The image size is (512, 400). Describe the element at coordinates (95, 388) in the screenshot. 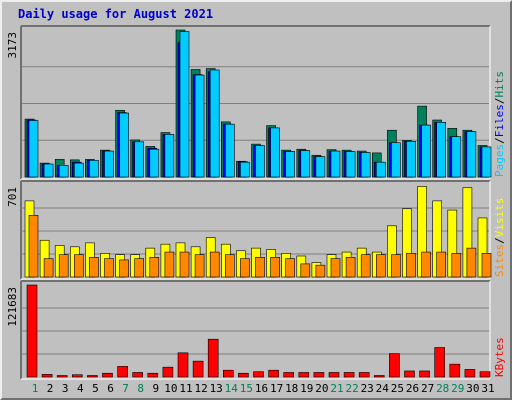

I see `x-tick-label-5: 5` at that location.